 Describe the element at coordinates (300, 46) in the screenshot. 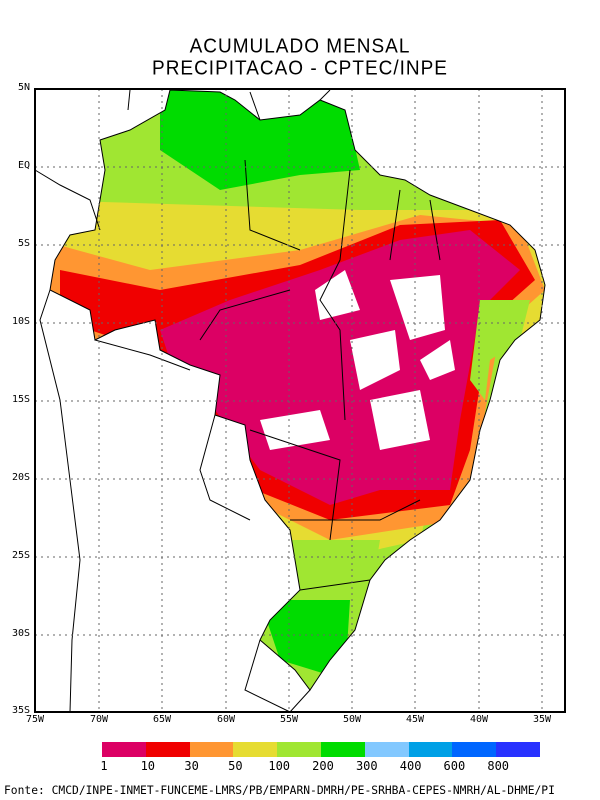

I see `chart-title-line1: ACUMULADO MENSAL` at that location.